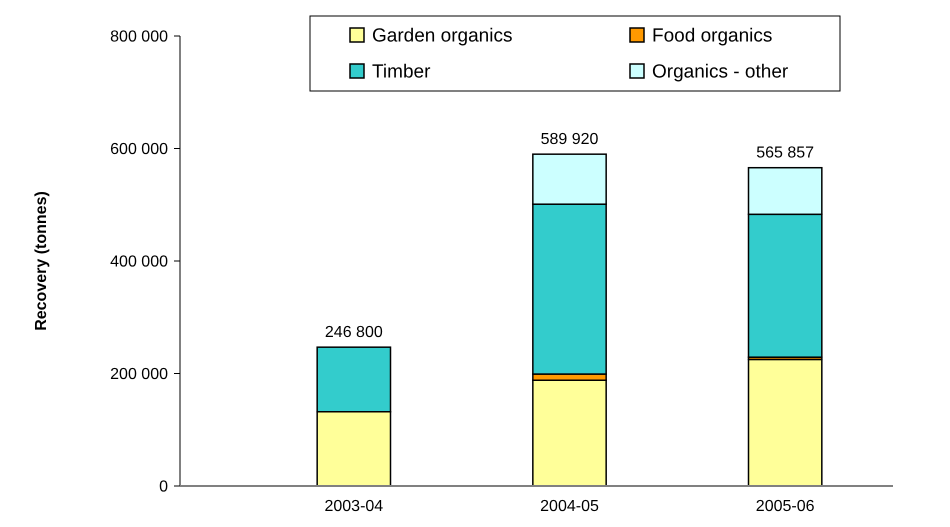  Describe the element at coordinates (139, 149) in the screenshot. I see `y-tick-label: 600 000` at that location.